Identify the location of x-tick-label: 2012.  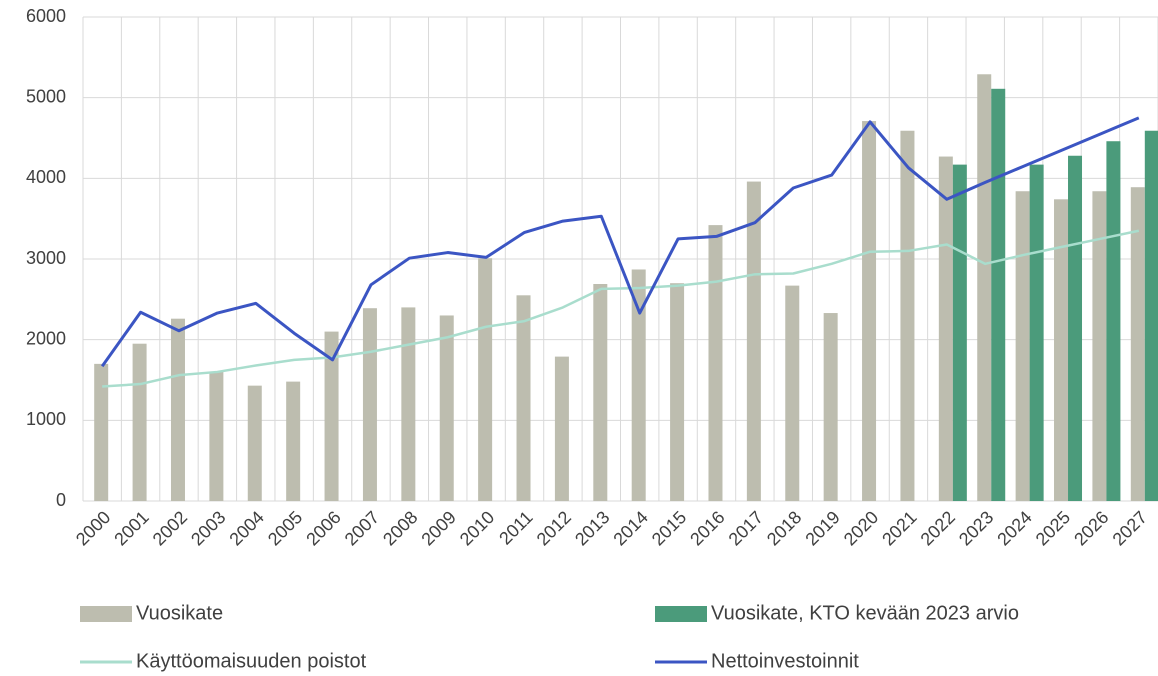
(554, 528).